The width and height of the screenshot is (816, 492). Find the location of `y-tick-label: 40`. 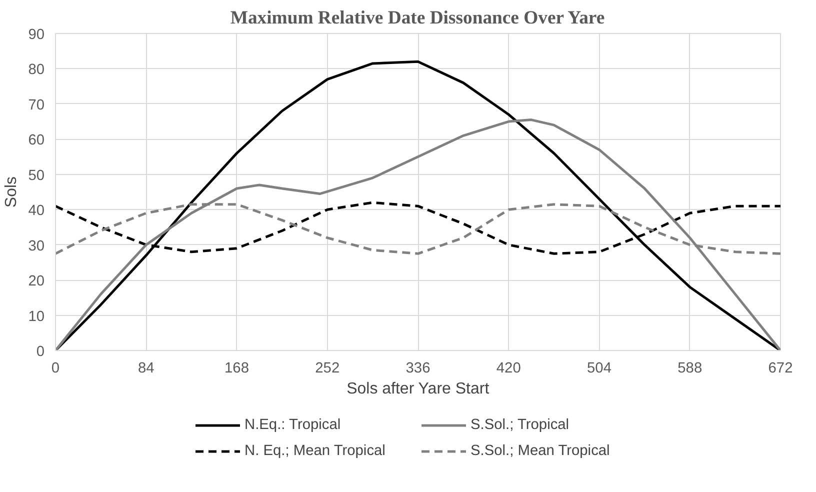

y-tick-label: 40 is located at coordinates (36, 211).